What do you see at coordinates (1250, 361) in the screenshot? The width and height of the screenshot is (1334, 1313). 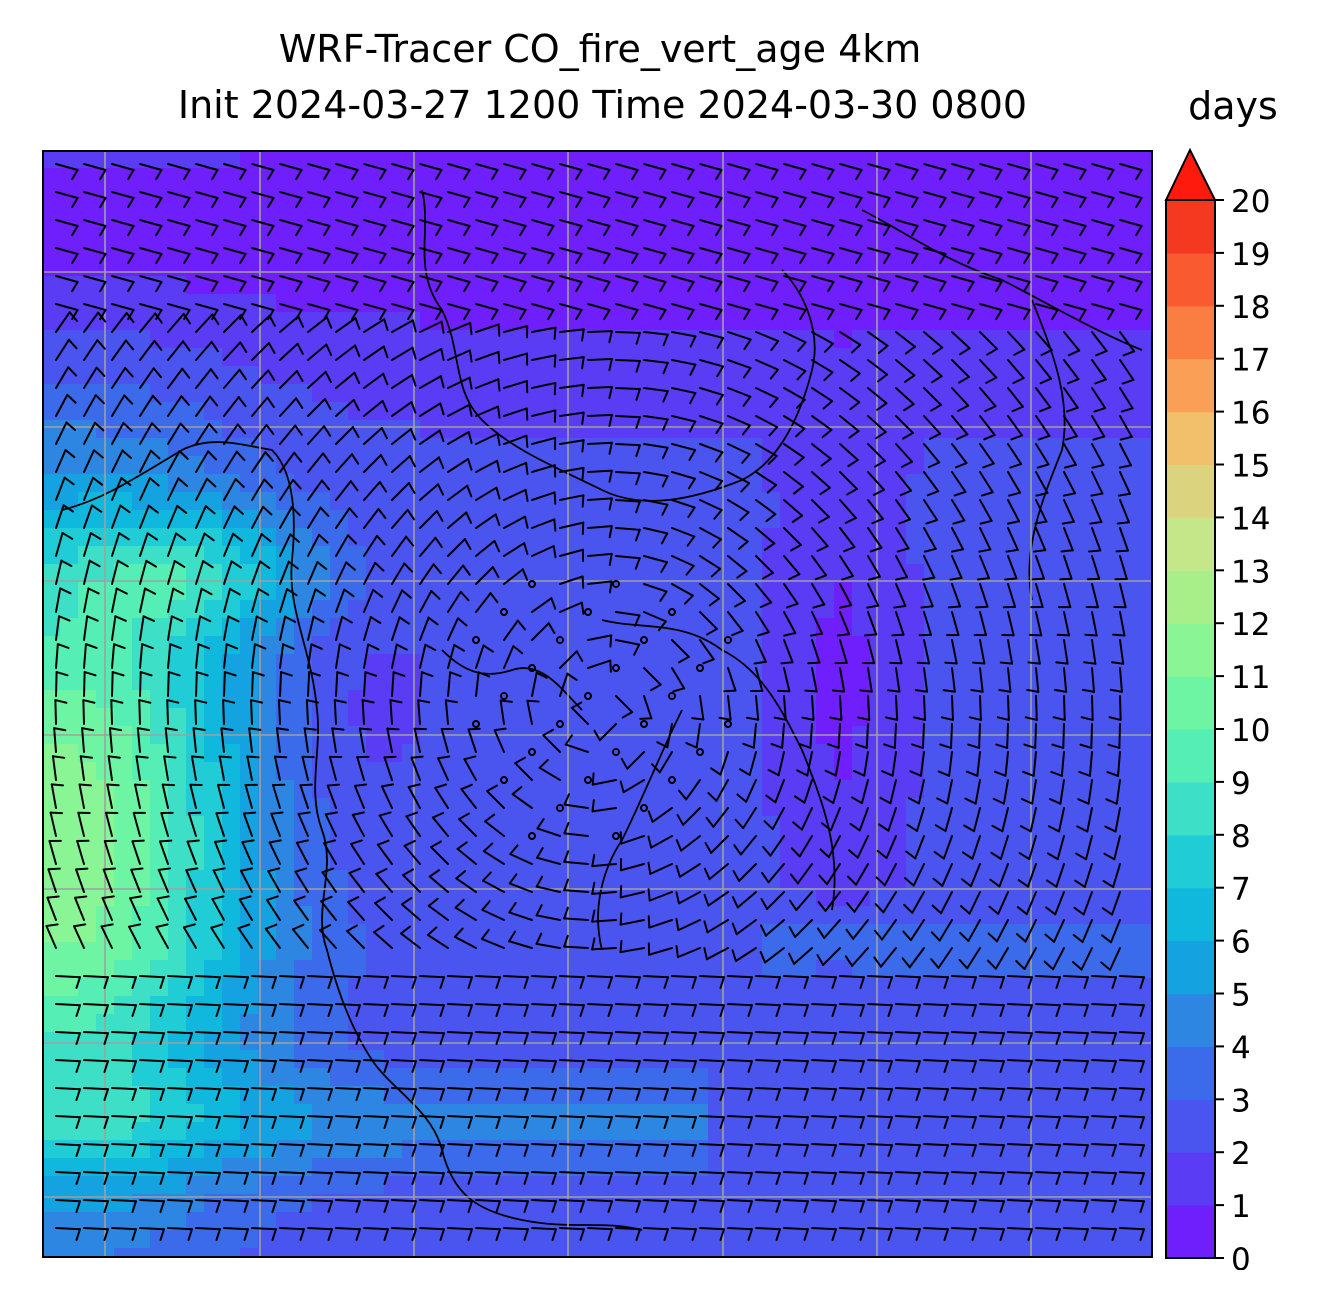 I see `colorbar-tick-label: 17` at bounding box center [1250, 361].